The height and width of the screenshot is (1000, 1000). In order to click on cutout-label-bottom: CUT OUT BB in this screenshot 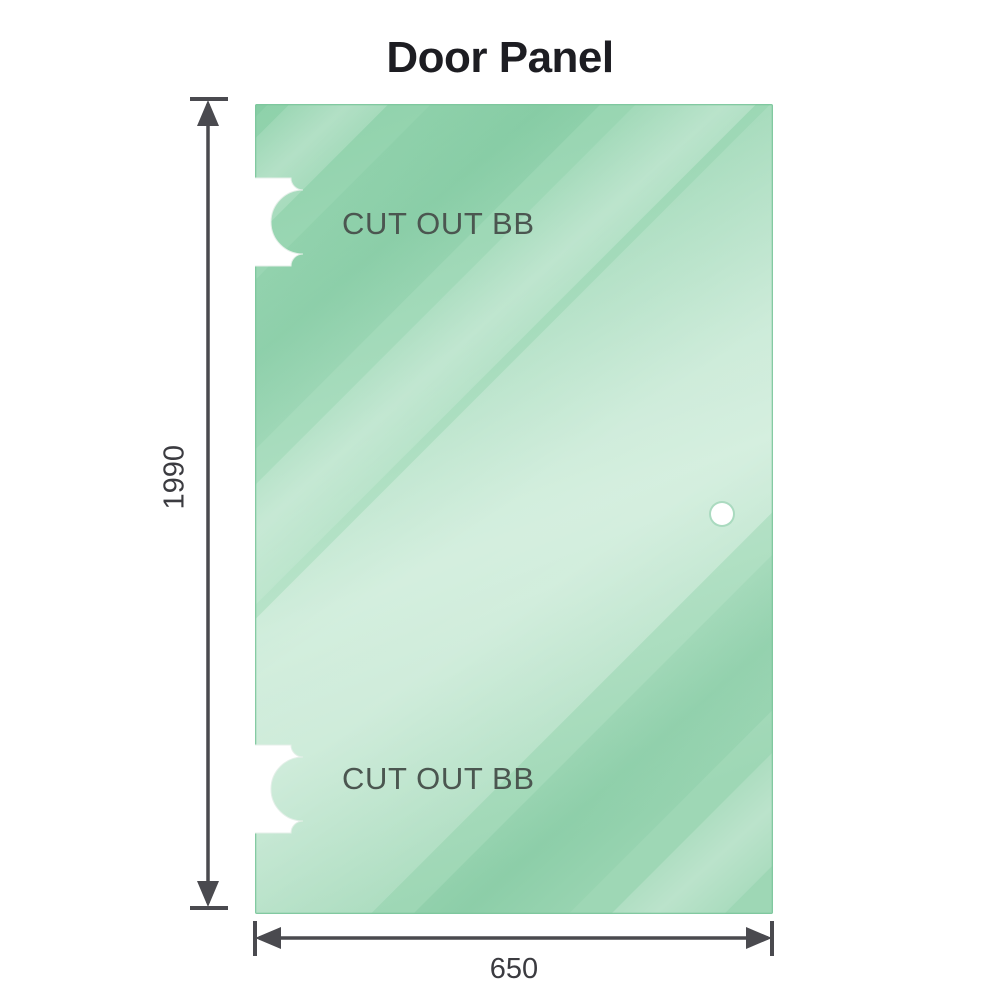, I will do `click(438, 778)`.